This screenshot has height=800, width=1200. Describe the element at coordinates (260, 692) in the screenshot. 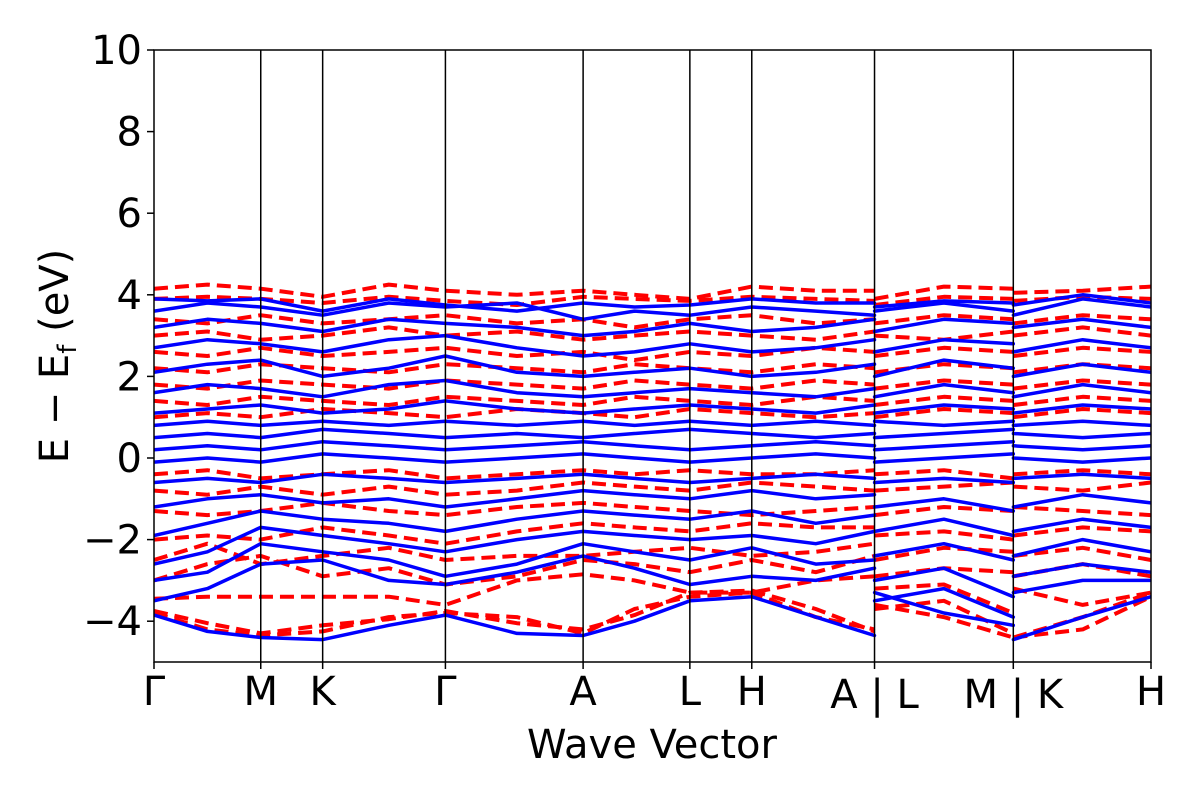

I see `x-tick-label: M` at that location.